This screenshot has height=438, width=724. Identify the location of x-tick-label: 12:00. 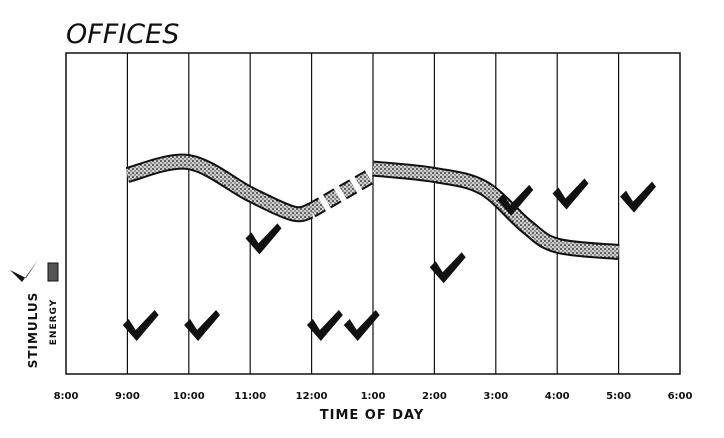
(312, 396).